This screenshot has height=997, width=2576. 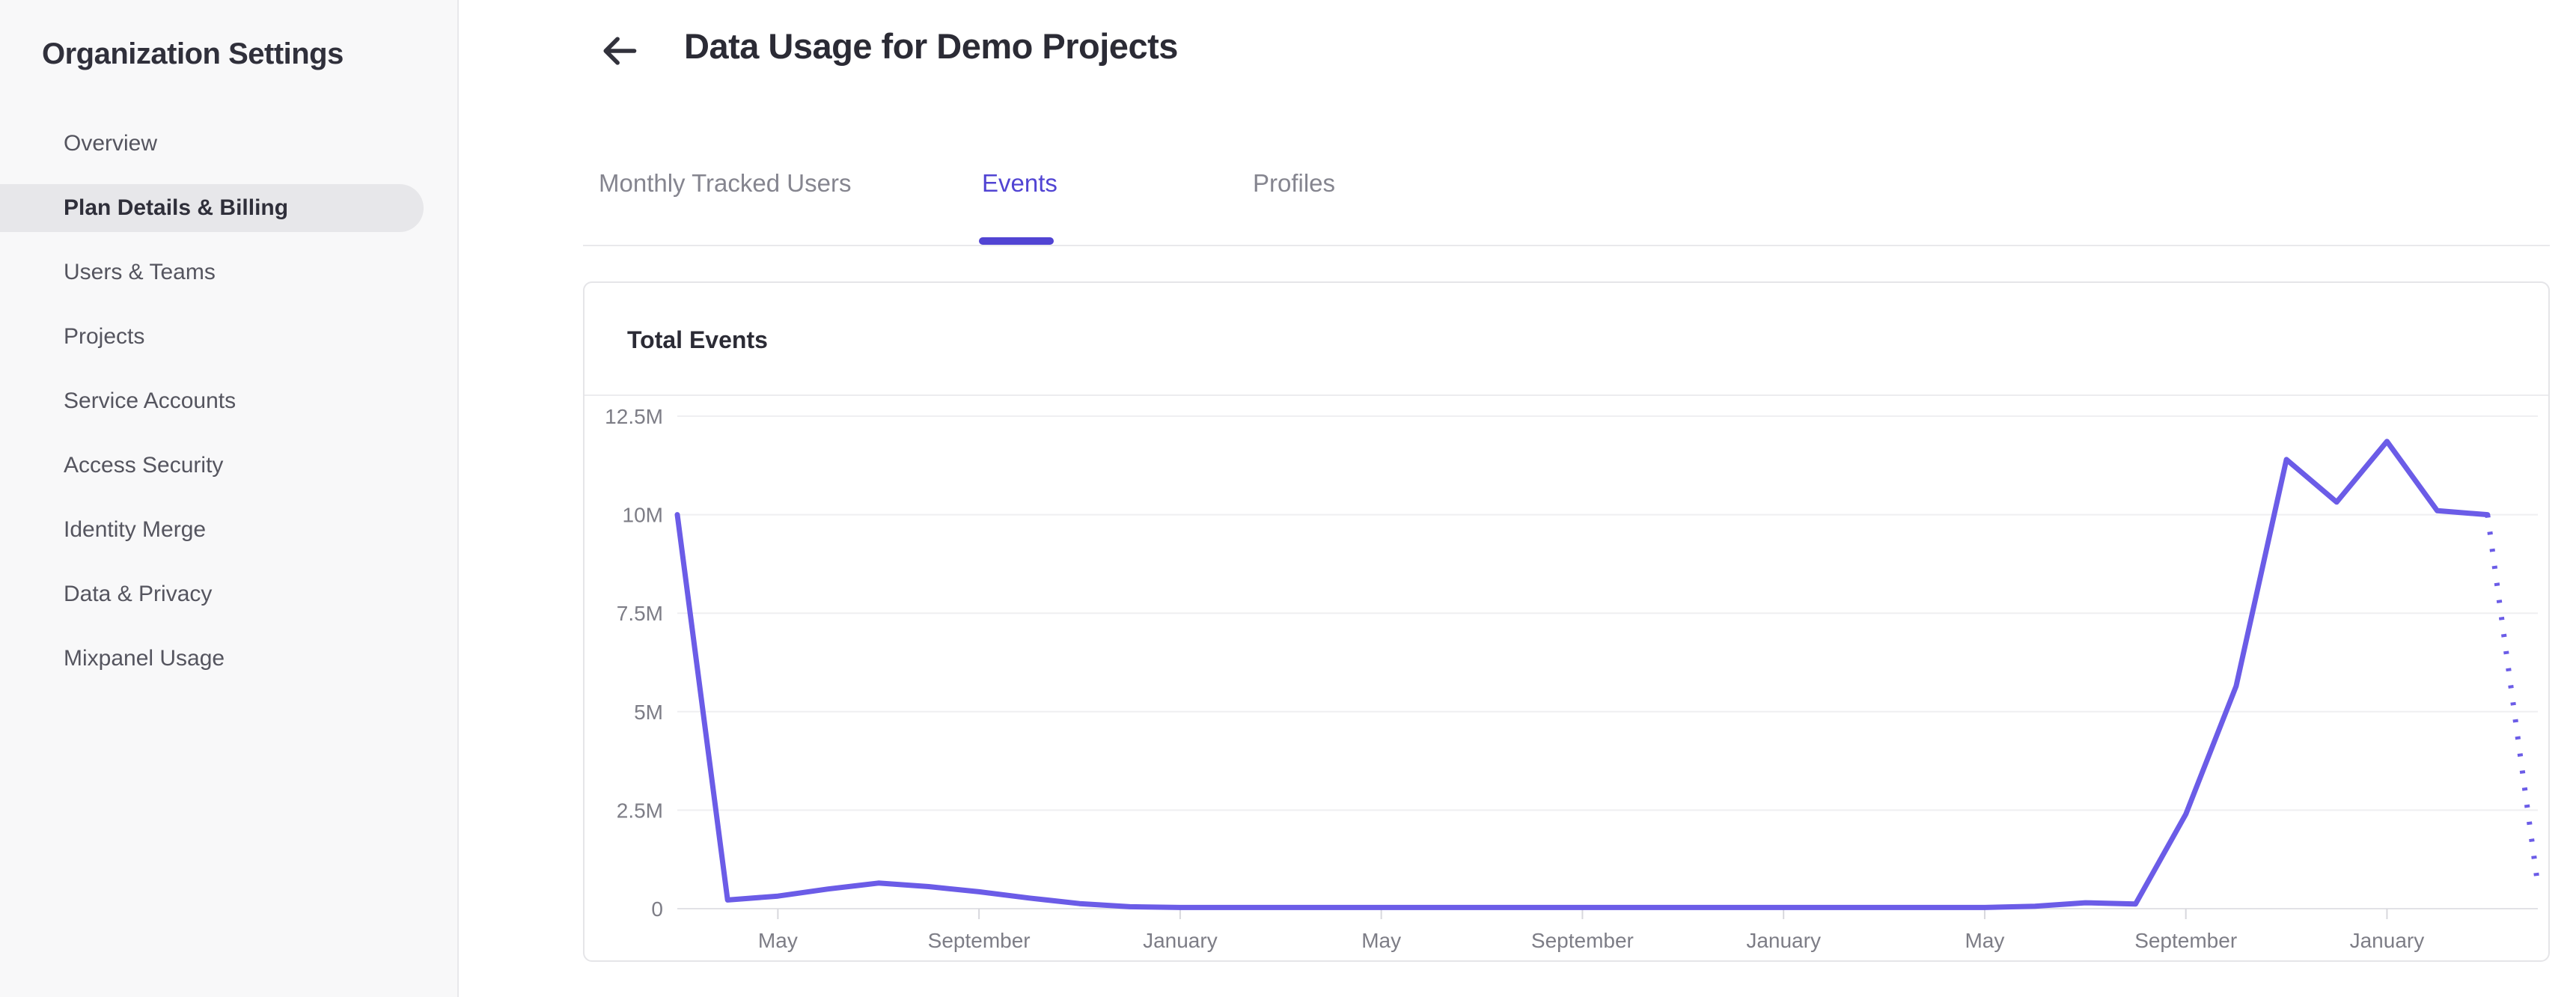 What do you see at coordinates (212, 208) in the screenshot?
I see `sidebar-item-plan-details-billing: Plan Details & Billing` at bounding box center [212, 208].